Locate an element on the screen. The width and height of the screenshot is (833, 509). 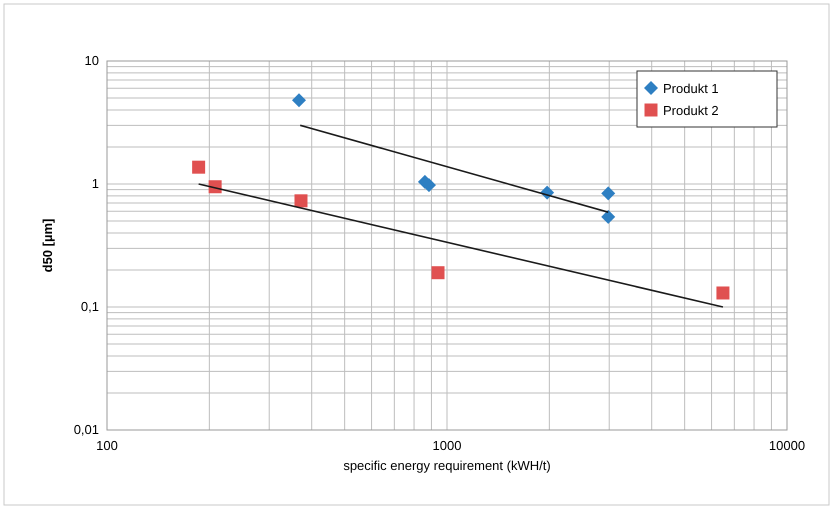
y-axis-title: d50 [µm] is located at coordinates (47, 245).